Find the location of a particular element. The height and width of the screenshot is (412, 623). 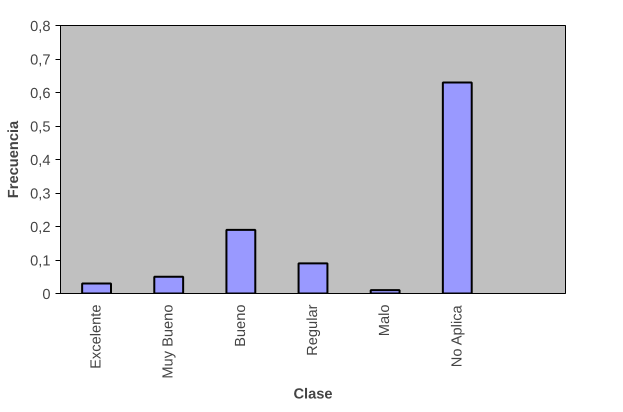

y-tick-label: 0,7 is located at coordinates (40, 60).